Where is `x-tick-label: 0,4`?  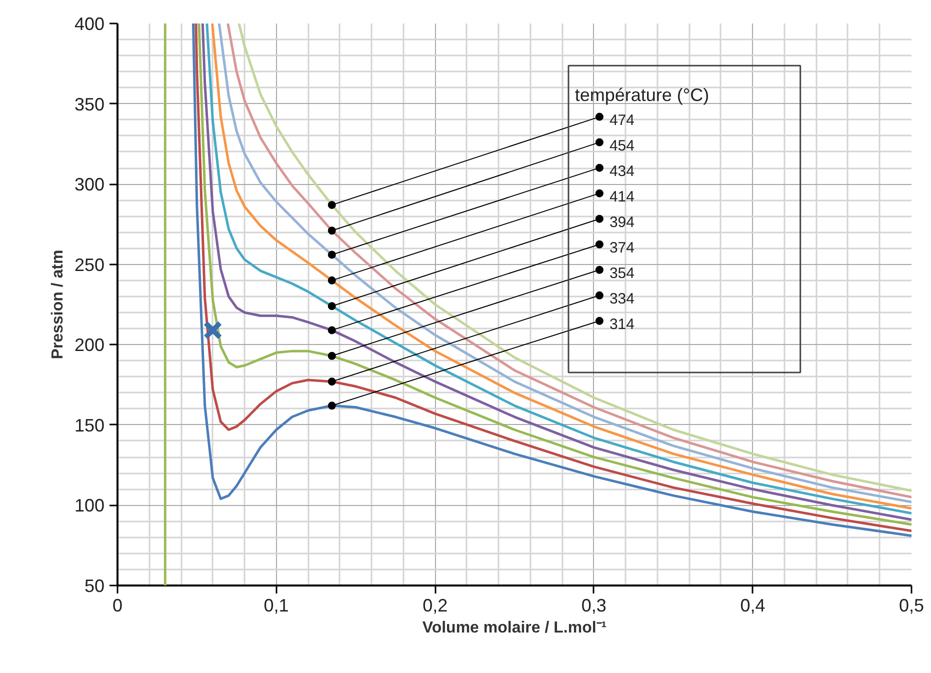
x-tick-label: 0,4 is located at coordinates (753, 606).